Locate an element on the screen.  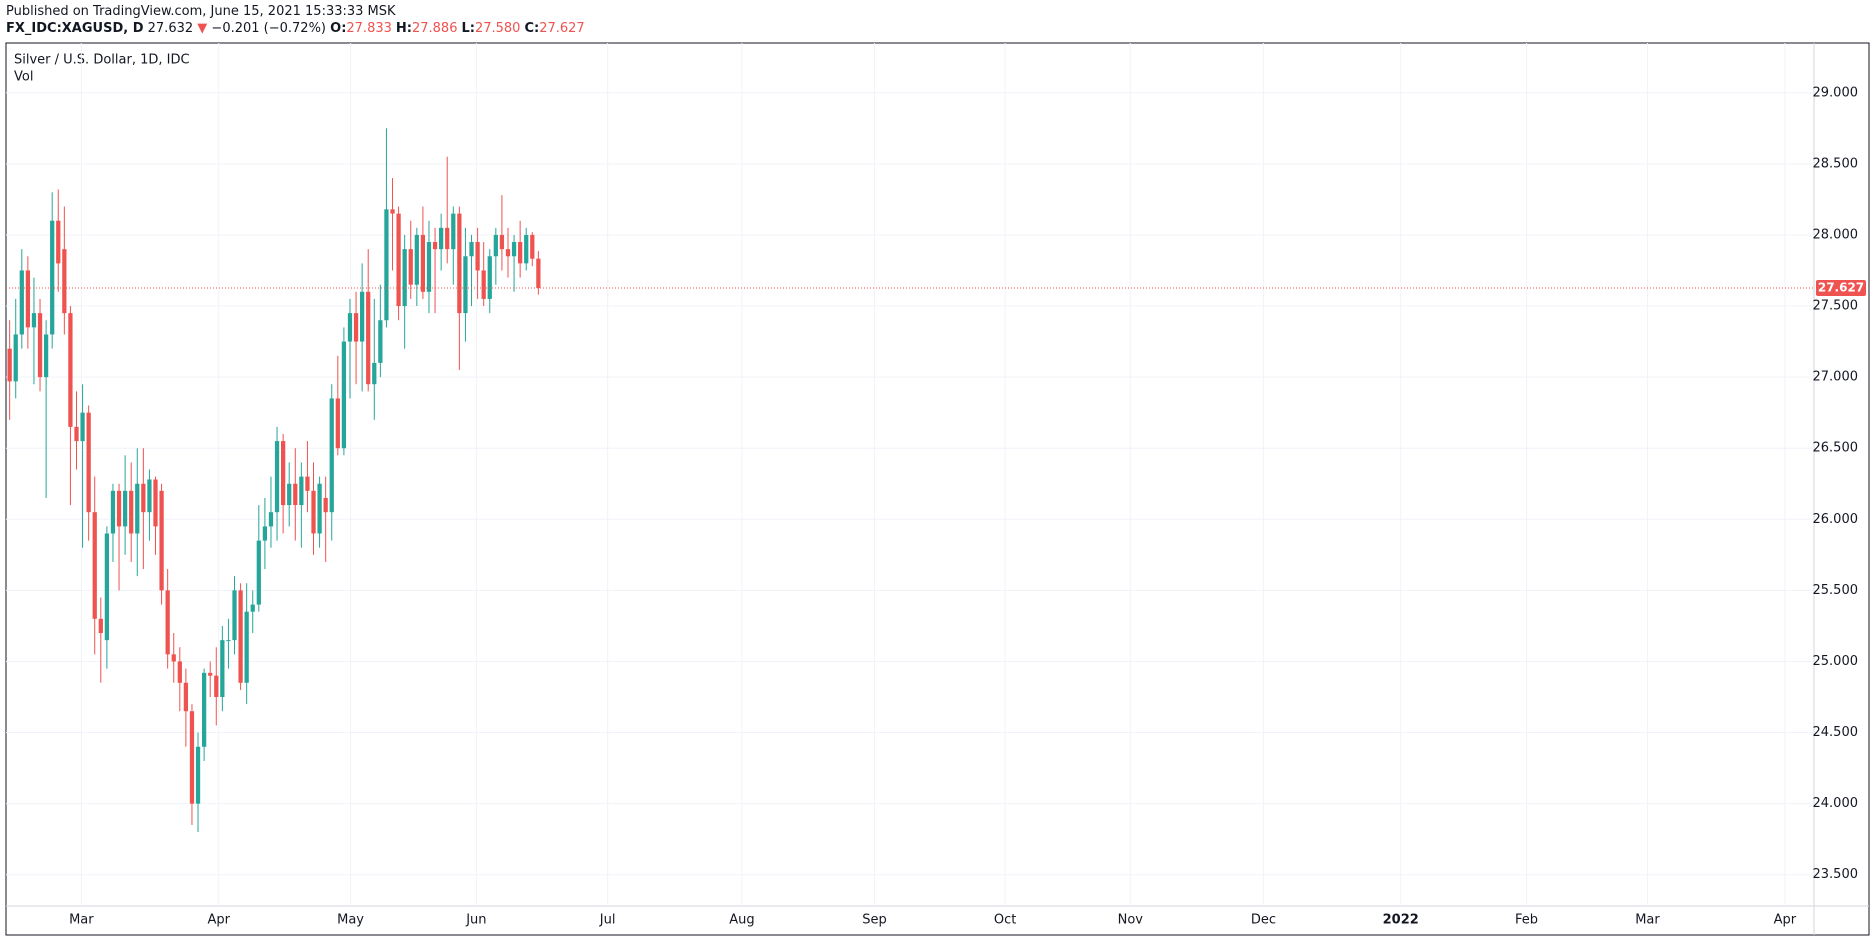
ohlc-label: H: is located at coordinates (403, 28).